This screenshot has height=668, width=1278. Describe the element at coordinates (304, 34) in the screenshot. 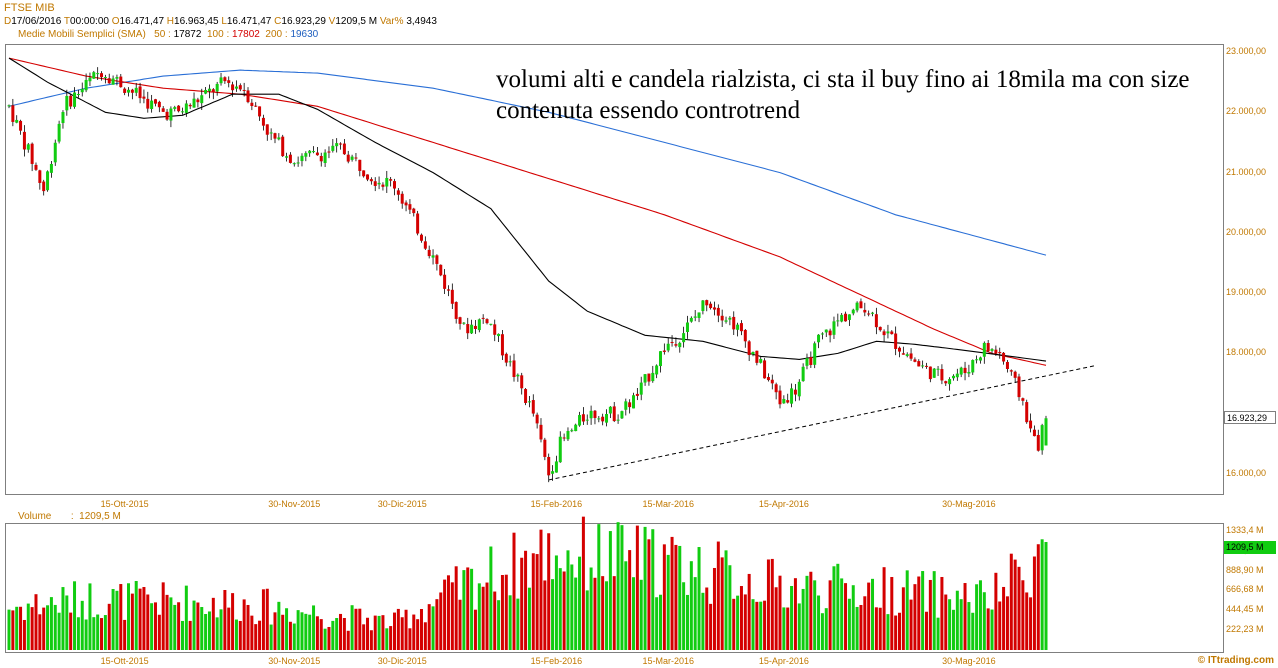

I see `sma200-value: 19630` at that location.